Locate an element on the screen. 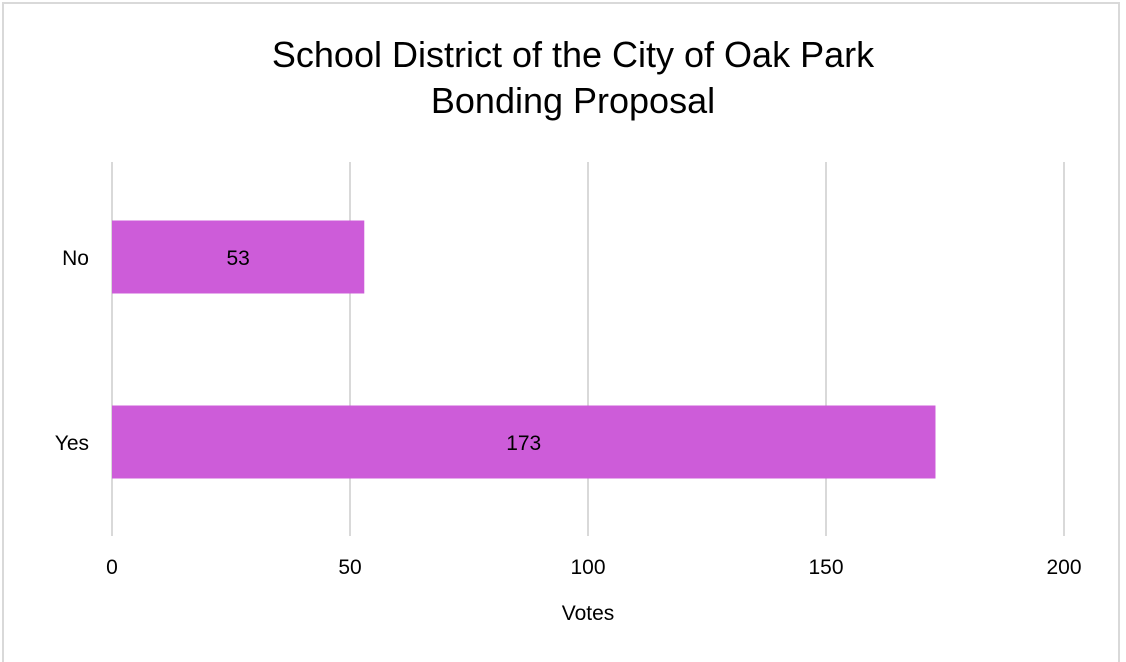 The image size is (1126, 662). chart-title-line-2: Bonding Proposal is located at coordinates (573, 100).